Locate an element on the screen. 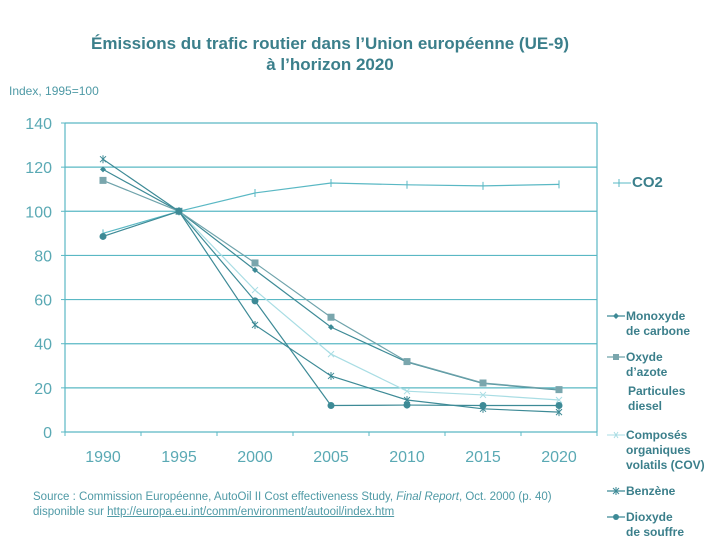 The image size is (720, 540). legend-item-particules: Particules diesel is located at coordinates (656, 399).